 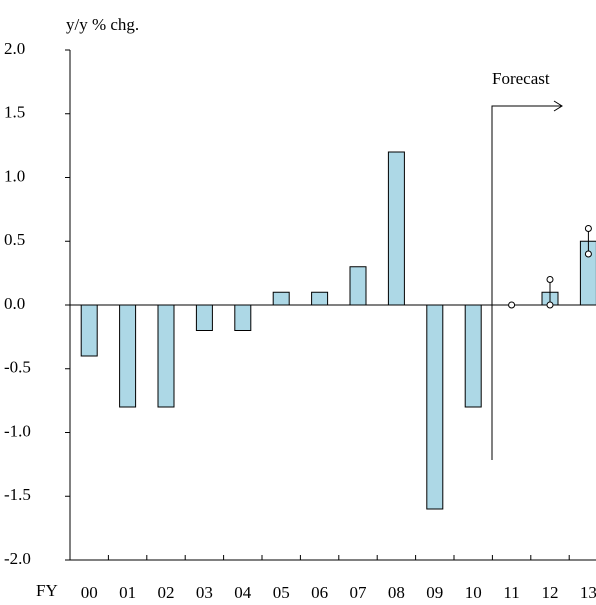 I want to click on y-tick-label: 1.5, so click(x=14, y=112).